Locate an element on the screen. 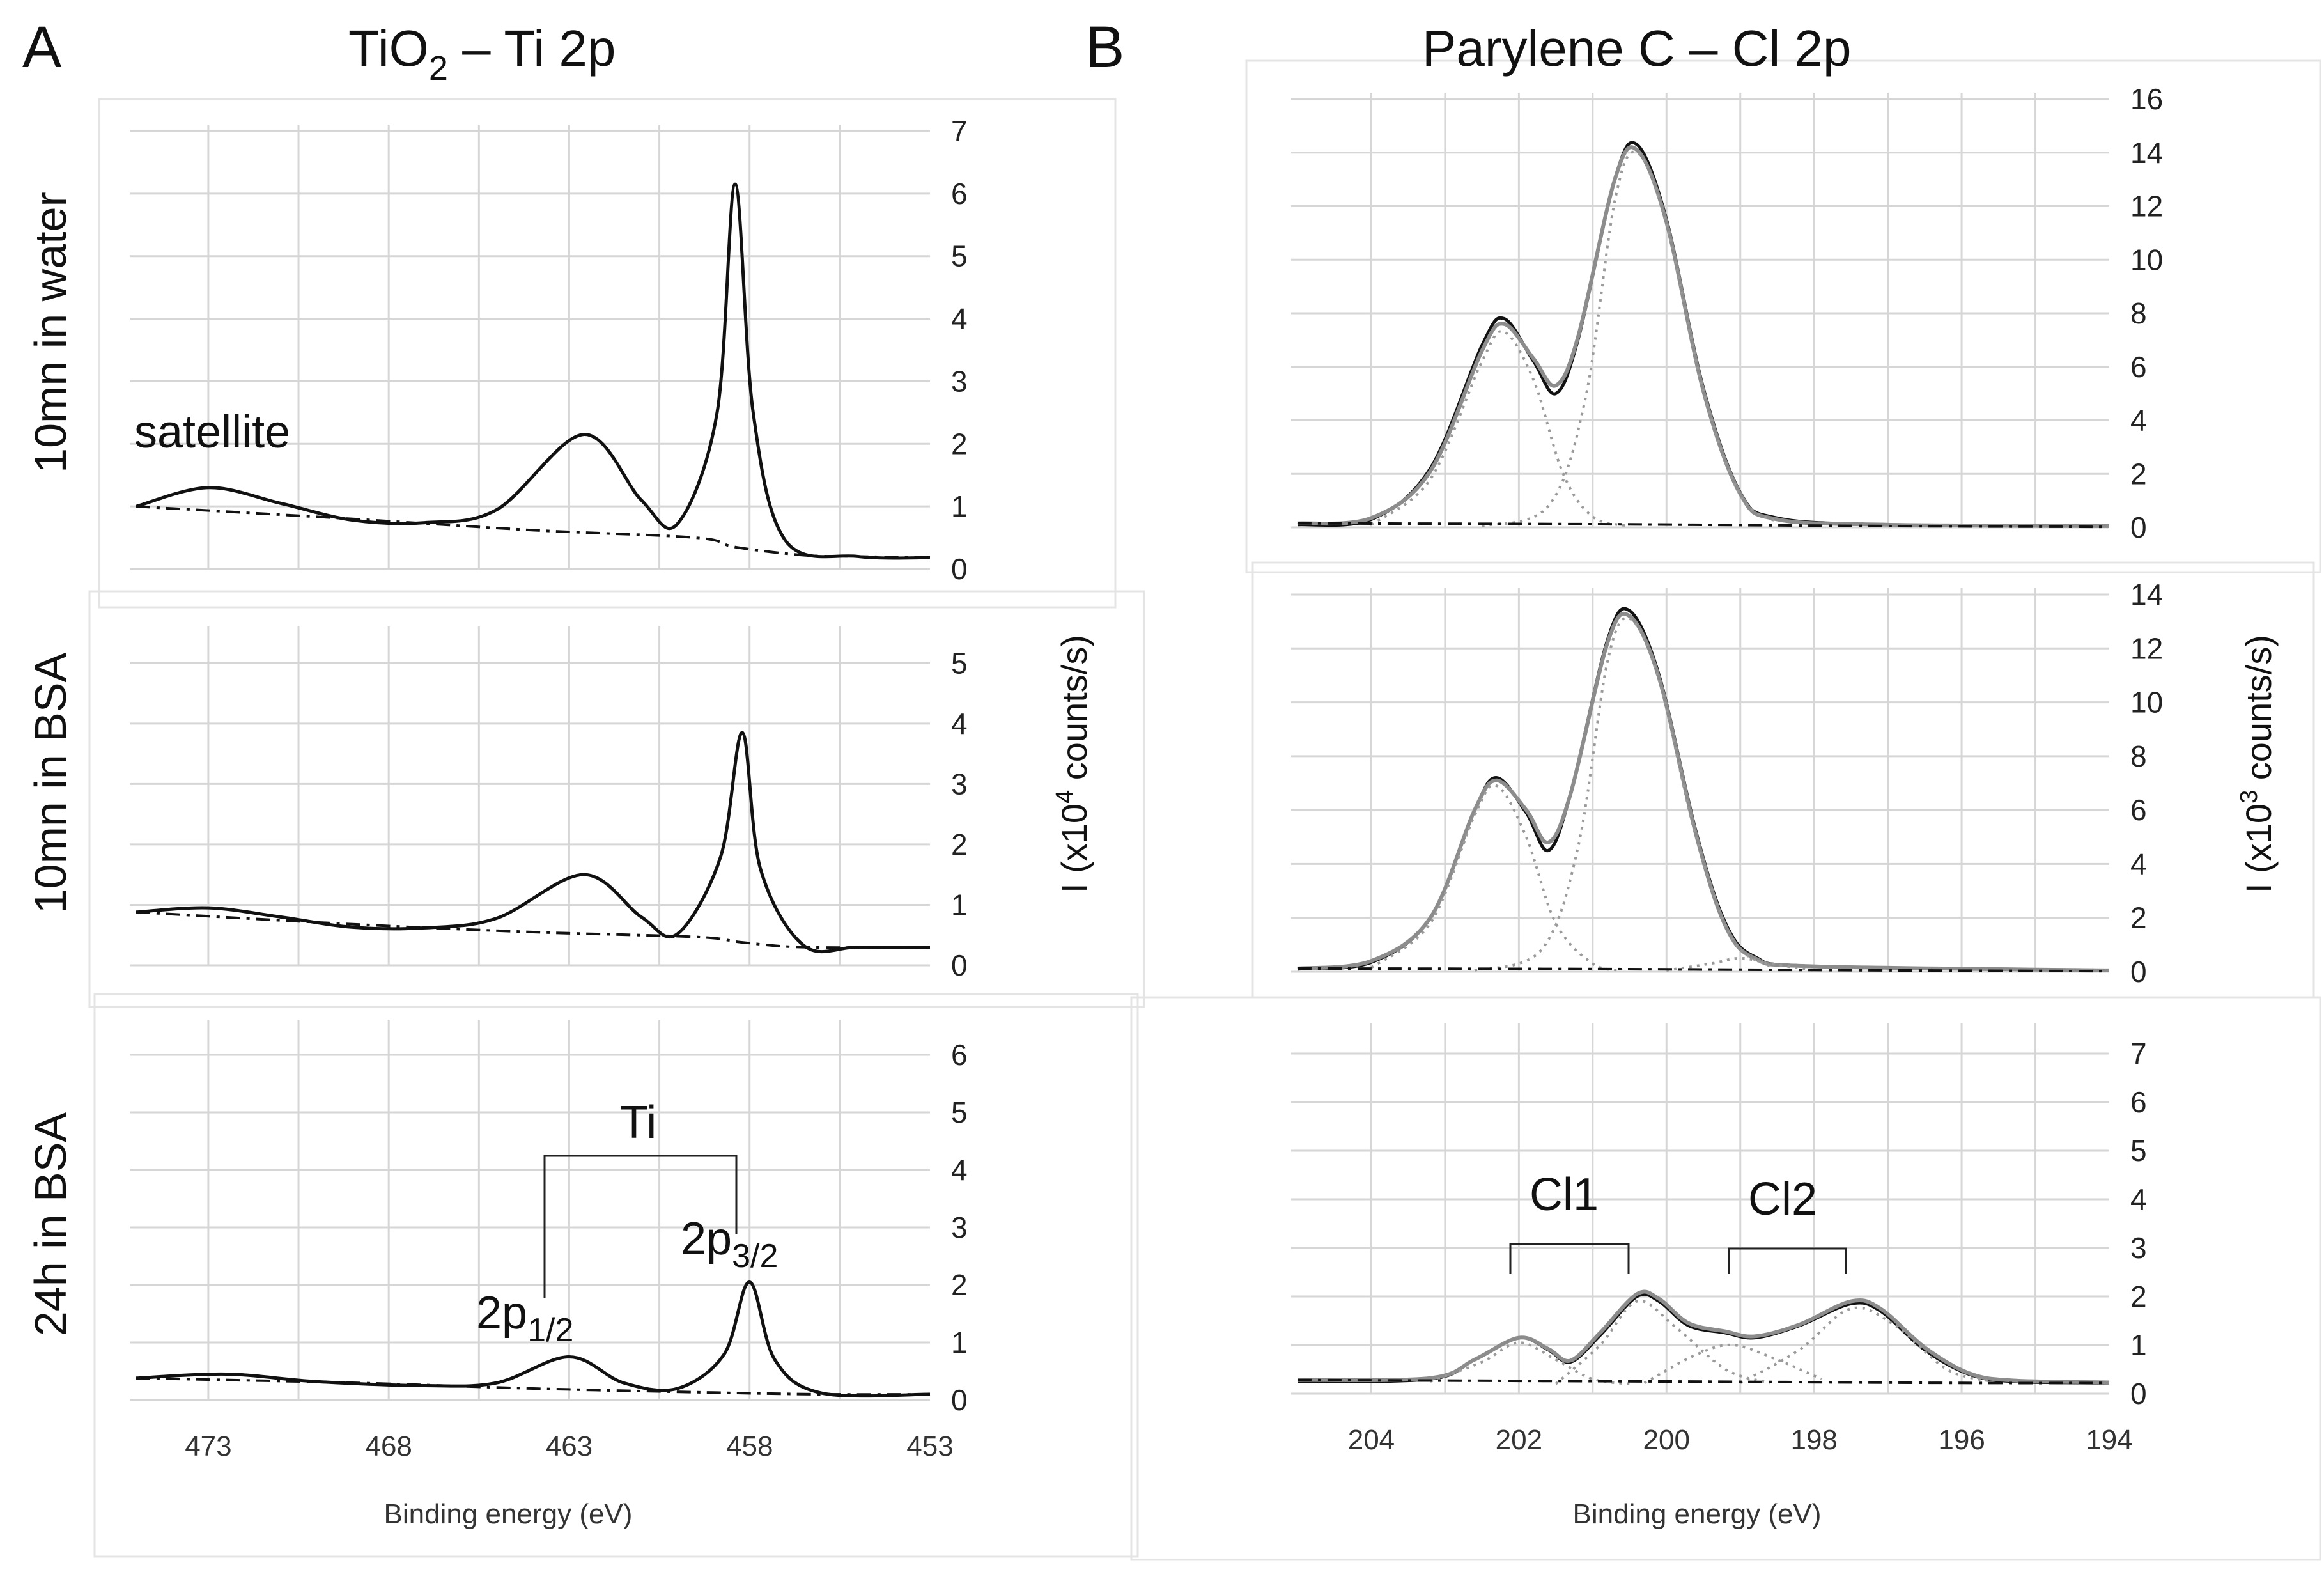  panel-a-letter: A is located at coordinates (42, 47).